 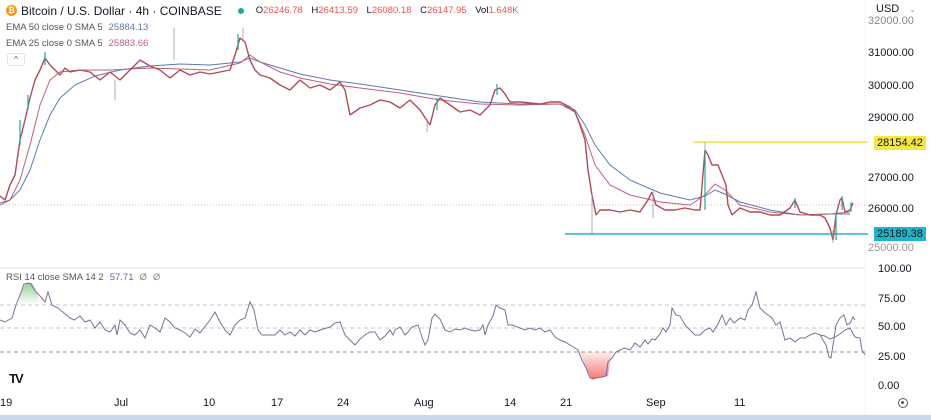 I want to click on rsi-axis-label: 0.00, so click(x=889, y=386).